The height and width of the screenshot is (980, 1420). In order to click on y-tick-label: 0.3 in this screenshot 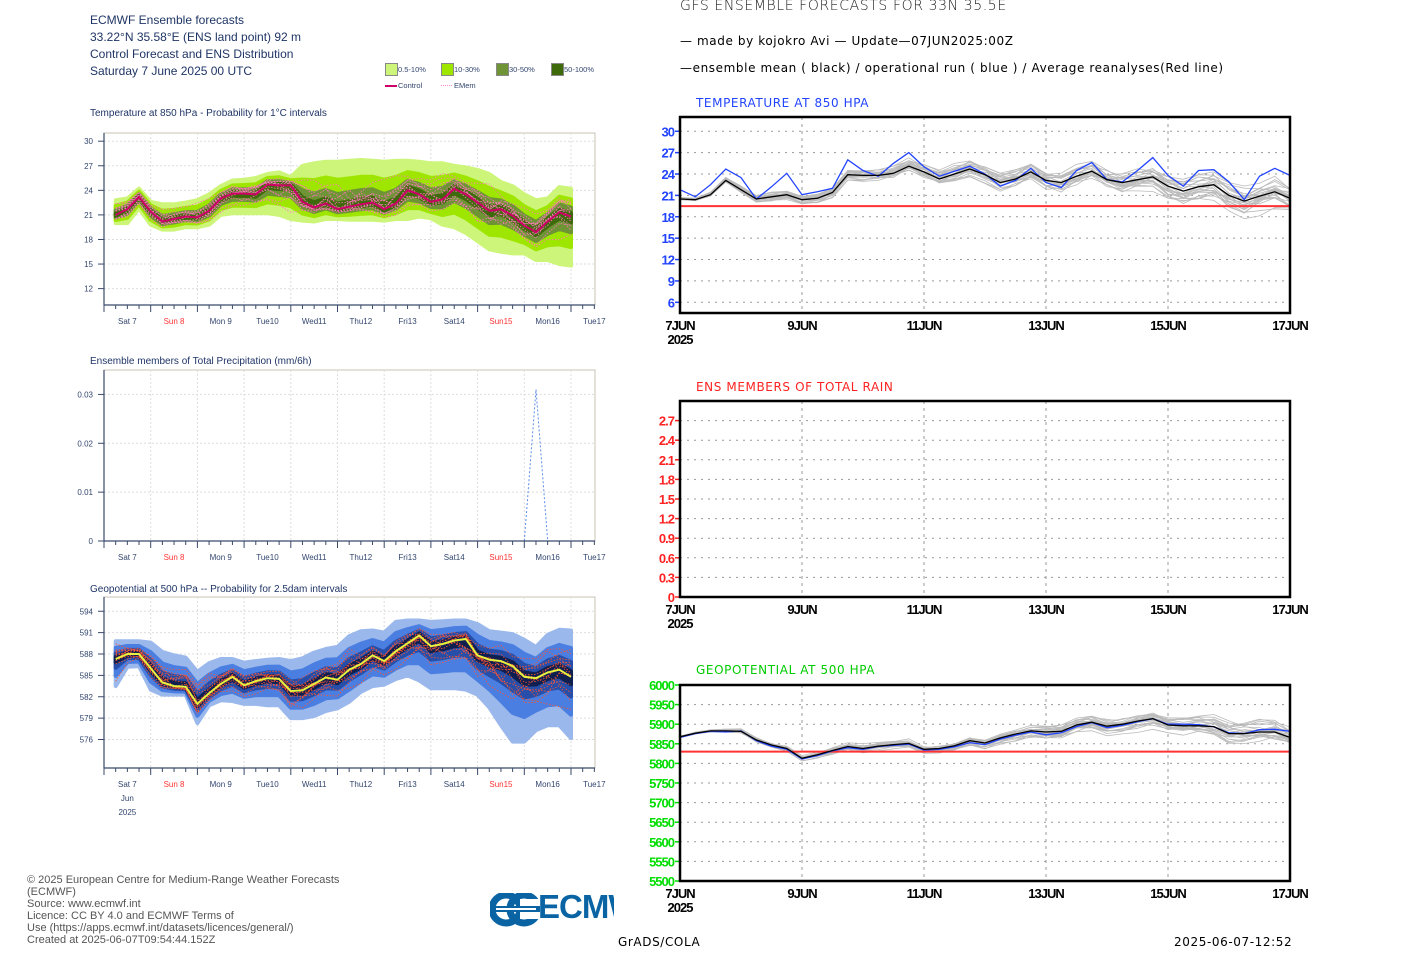, I will do `click(667, 577)`.